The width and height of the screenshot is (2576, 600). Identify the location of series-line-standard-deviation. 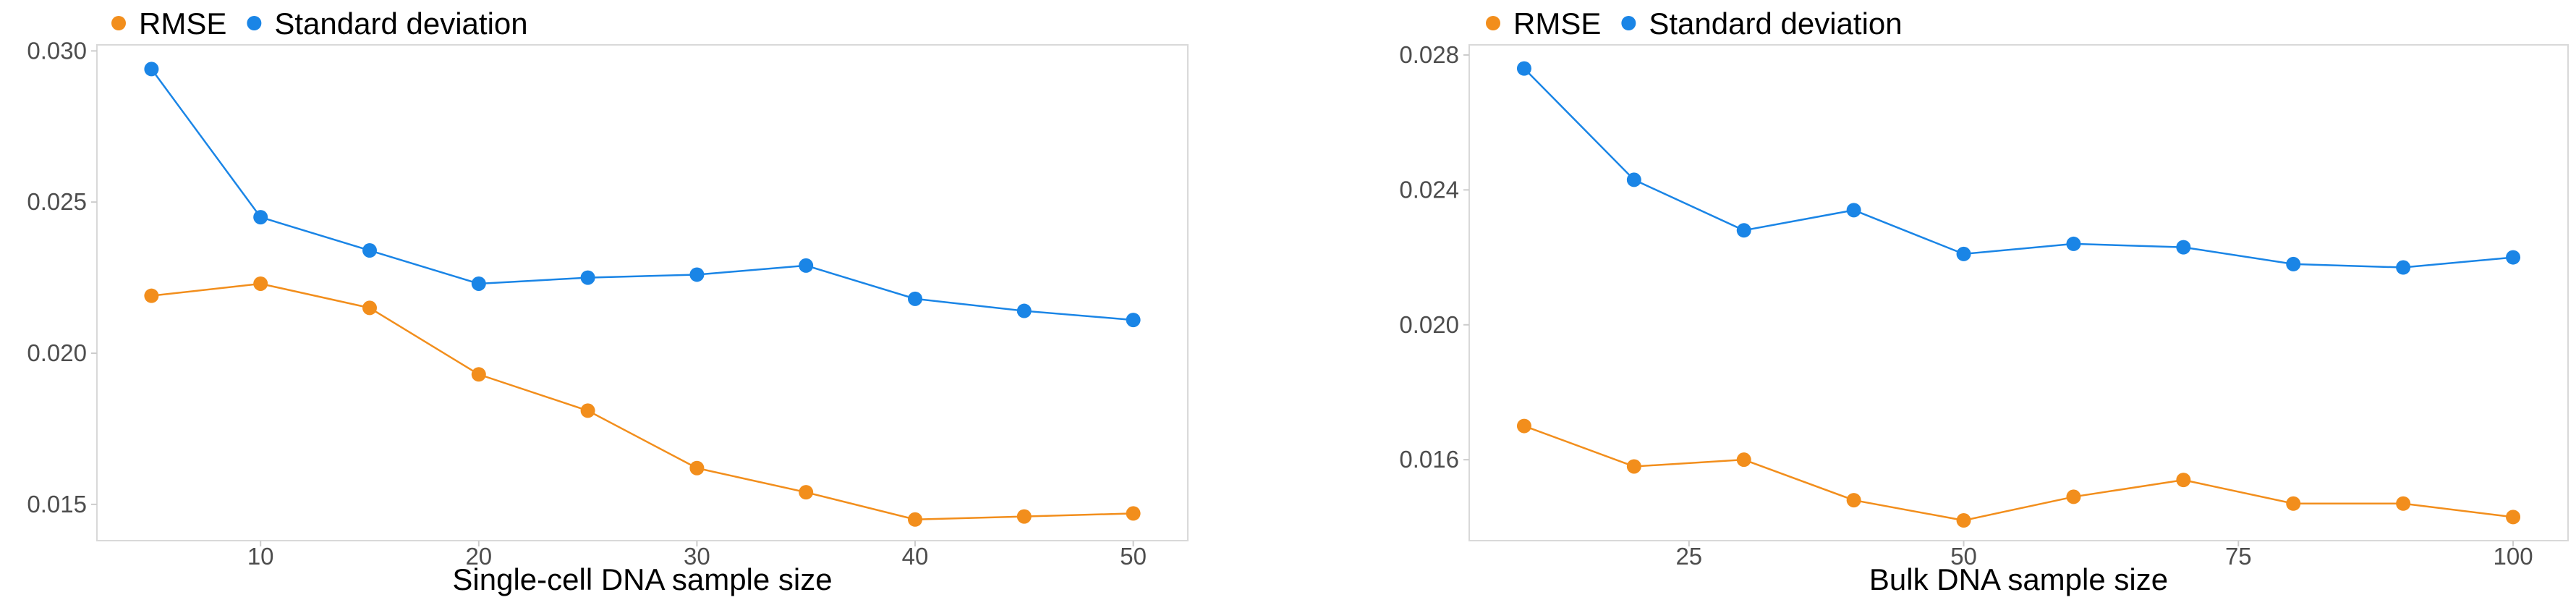
(2018, 168).